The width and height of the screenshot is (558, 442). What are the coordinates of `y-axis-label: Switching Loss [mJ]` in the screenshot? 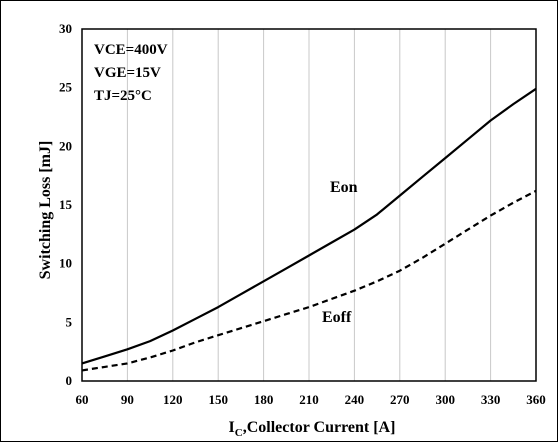 It's located at (45, 210).